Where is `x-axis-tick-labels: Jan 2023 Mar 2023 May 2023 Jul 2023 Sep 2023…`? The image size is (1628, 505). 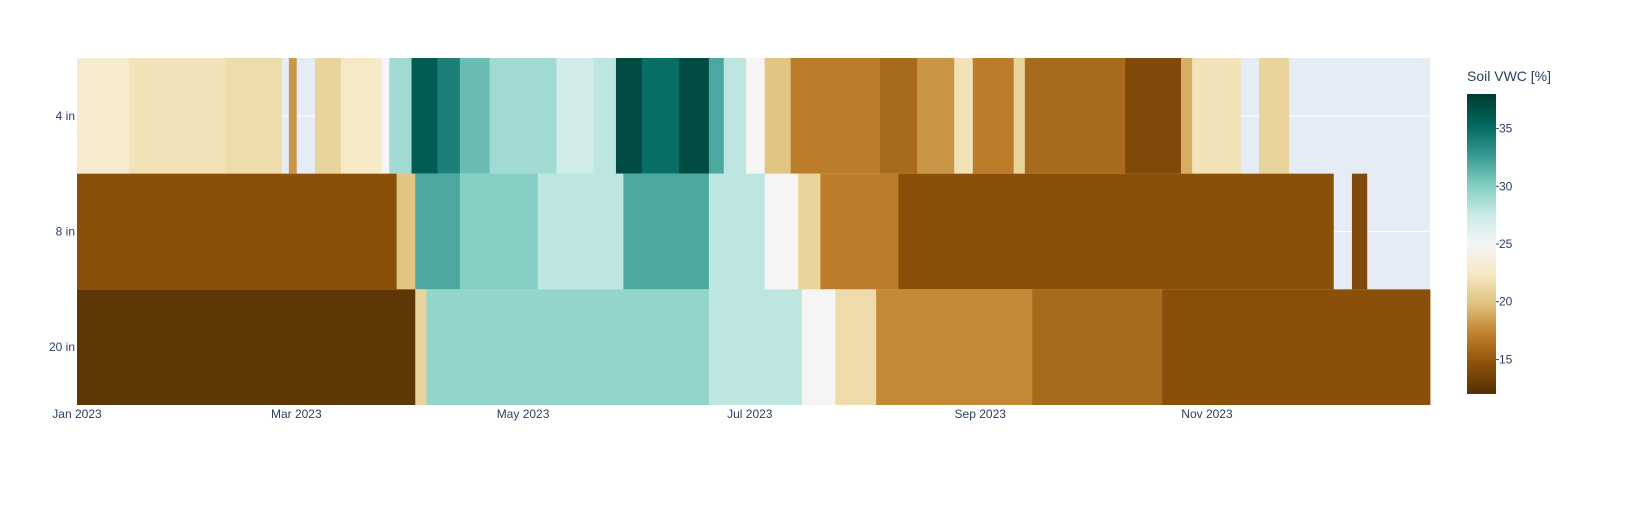
x-axis-tick-labels: Jan 2023 Mar 2023 May 2023 Jul 2023 Sep 2023… is located at coordinates (642, 414).